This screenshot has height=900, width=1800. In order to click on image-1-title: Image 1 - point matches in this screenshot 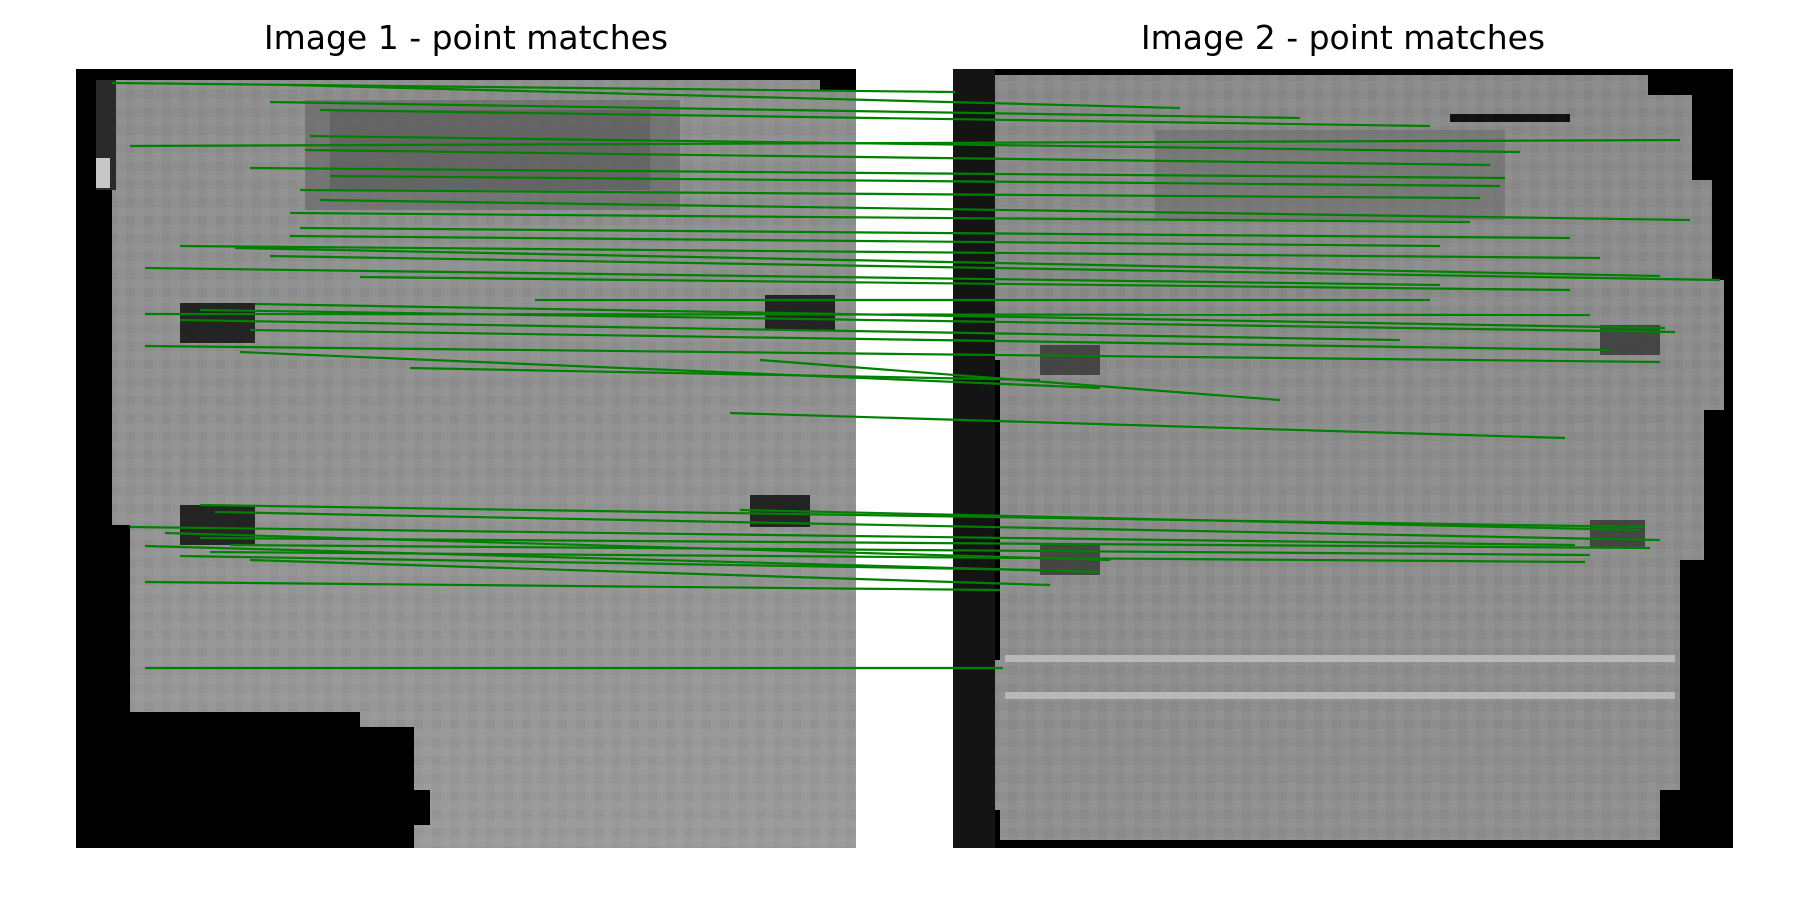, I will do `click(466, 37)`.